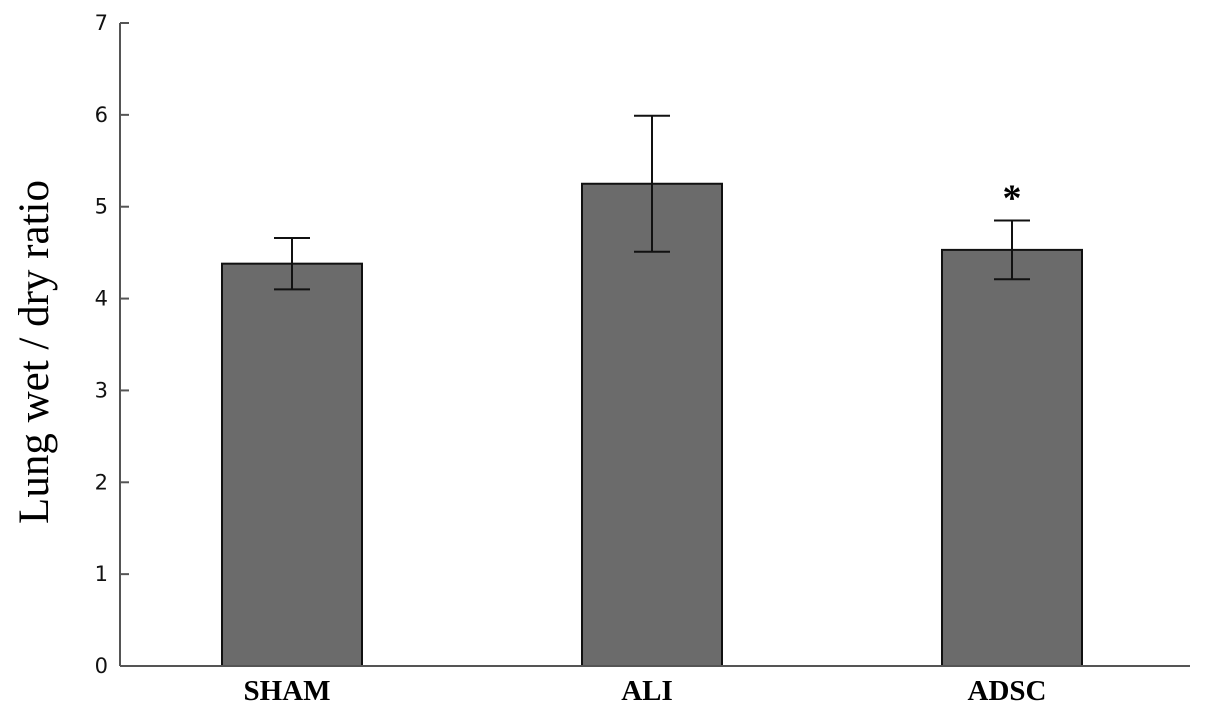 The width and height of the screenshot is (1205, 711). Describe the element at coordinates (34, 352) in the screenshot. I see `y-axis-title: Lung wet / dry ratio` at that location.